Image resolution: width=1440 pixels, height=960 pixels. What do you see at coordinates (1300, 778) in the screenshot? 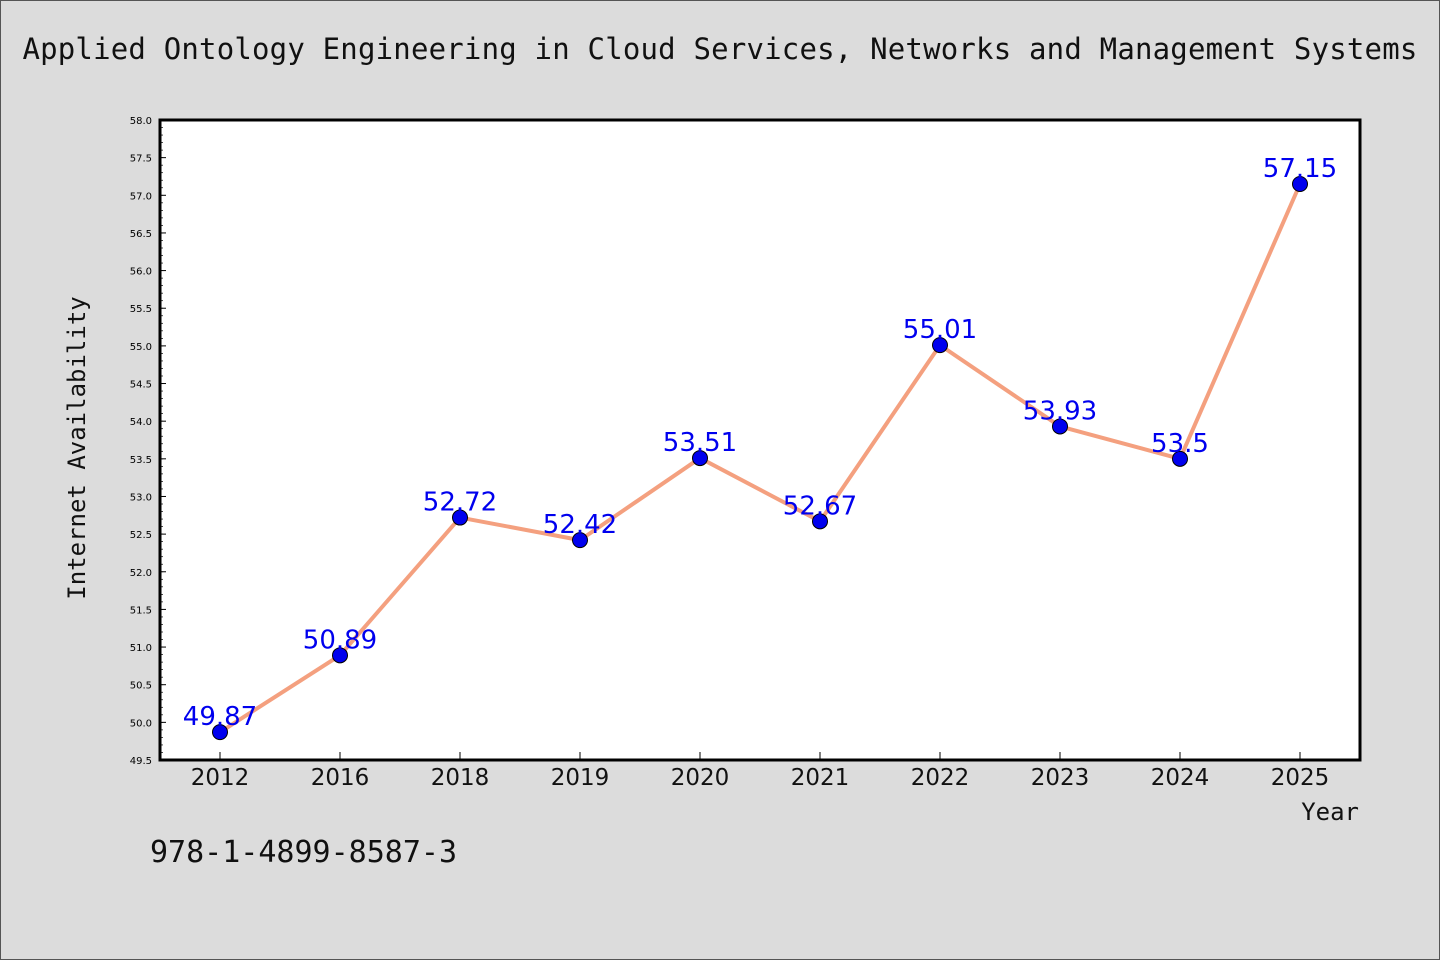
I see `x-tick-label: 2025` at bounding box center [1300, 778].